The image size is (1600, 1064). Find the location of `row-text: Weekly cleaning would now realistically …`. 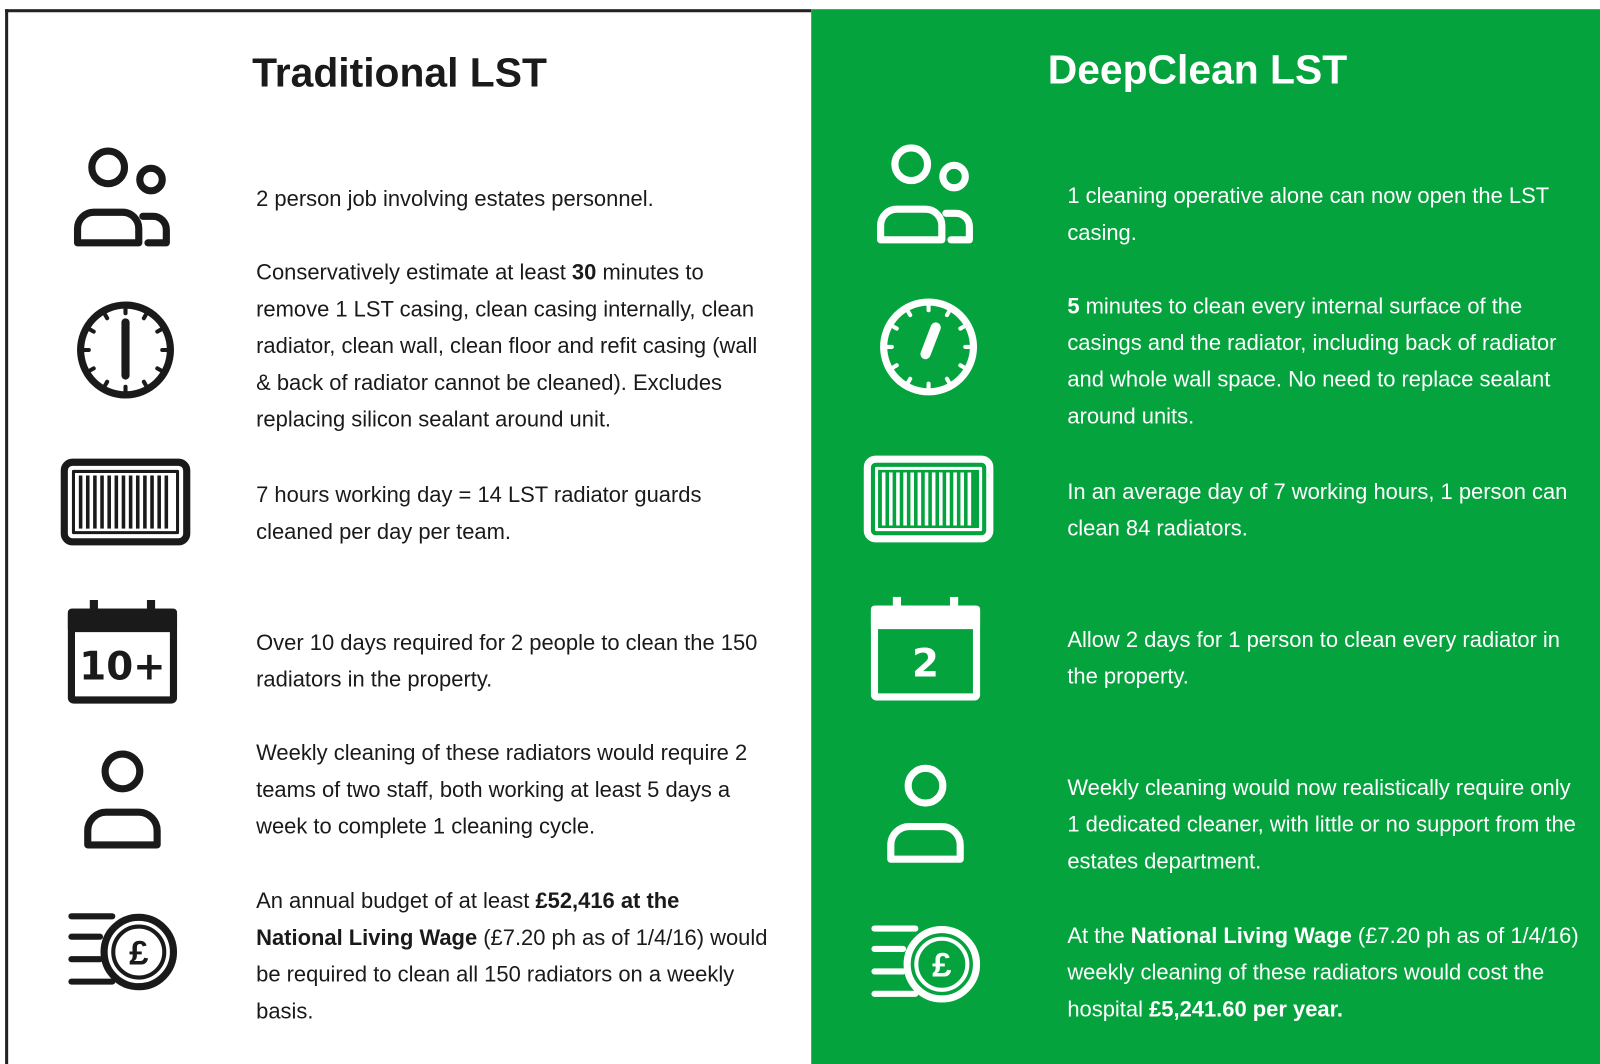

row-text: Weekly cleaning would now realistically … is located at coordinates (1324, 824).